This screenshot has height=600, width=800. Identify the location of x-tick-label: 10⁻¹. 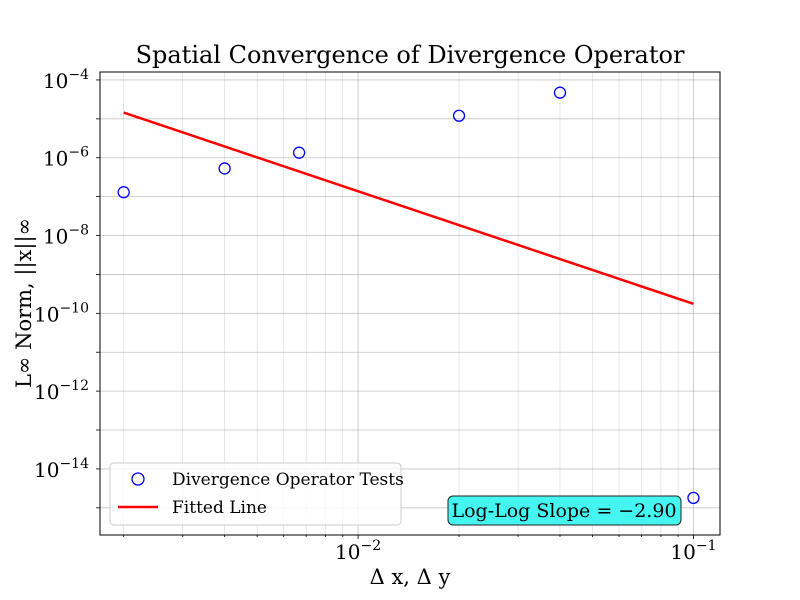
(693, 551).